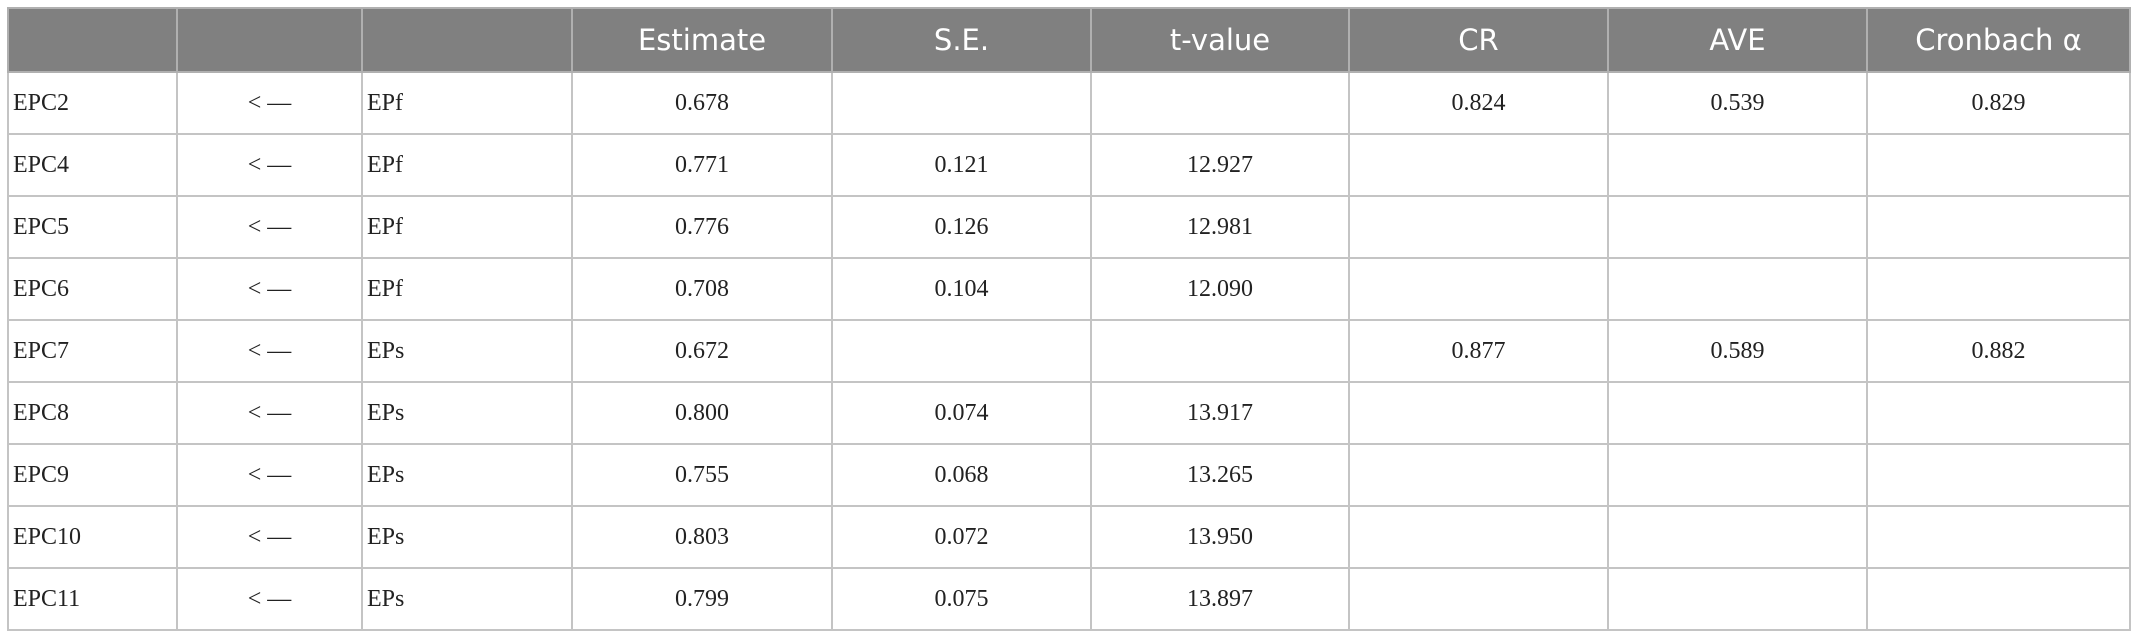 Image resolution: width=2136 pixels, height=636 pixels. I want to click on header-cell: Cronbach α, so click(1998, 40).